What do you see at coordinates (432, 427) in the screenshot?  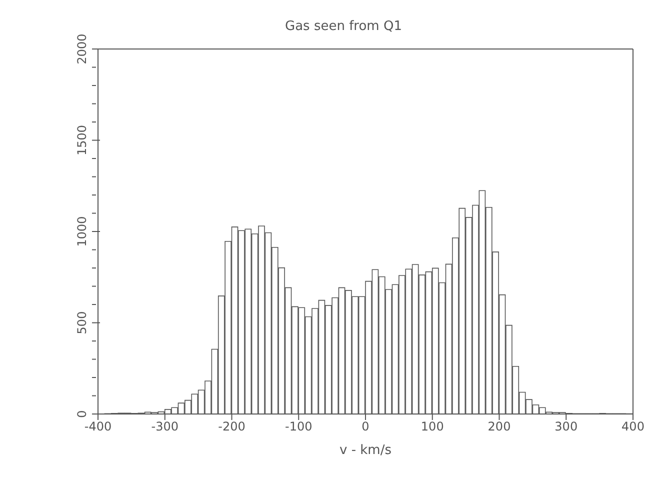 I see `x-tick-label: 100` at bounding box center [432, 427].